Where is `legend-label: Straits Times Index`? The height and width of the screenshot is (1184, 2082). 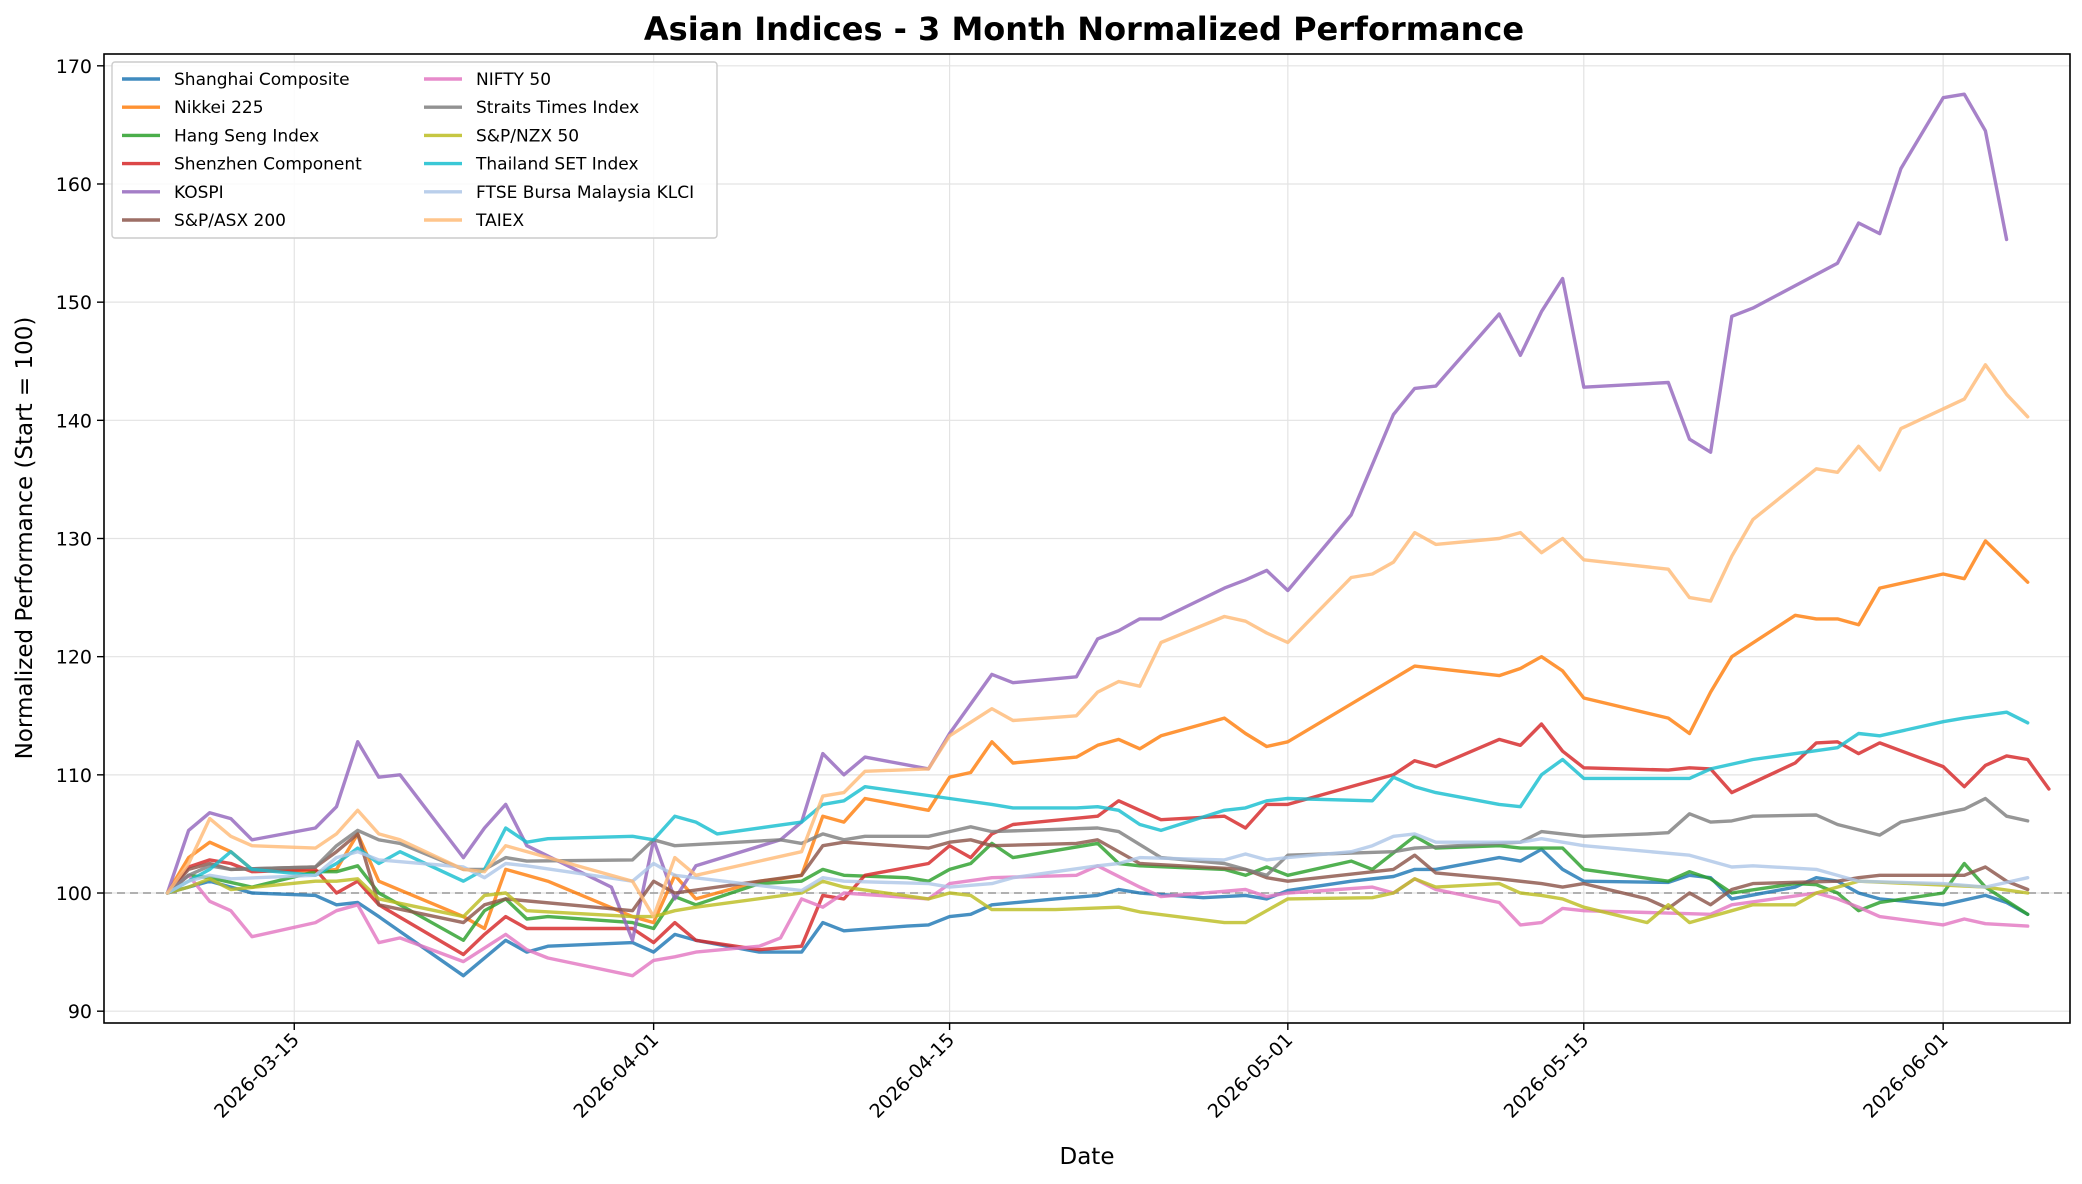 legend-label: Straits Times Index is located at coordinates (557, 108).